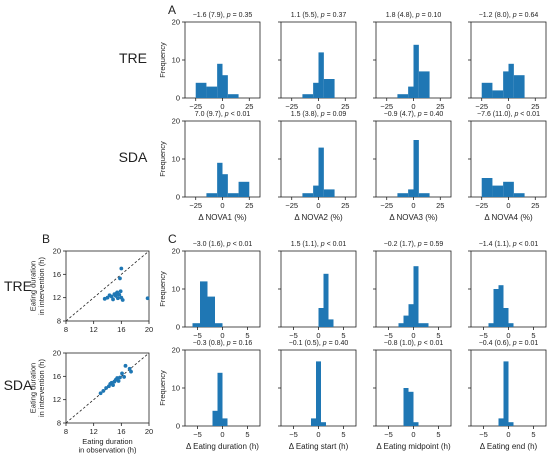  I want to click on panel-a-tre-3-xtick-label-2: 25, so click(440, 106).